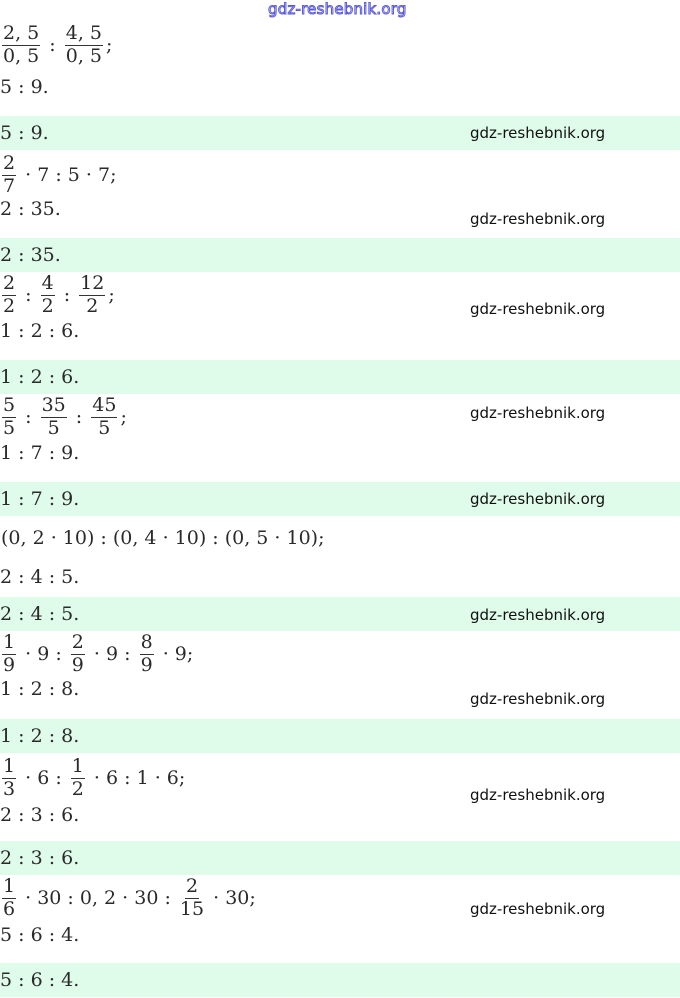 This screenshot has height=998, width=680. Describe the element at coordinates (9, 908) in the screenshot. I see `denominator: 6` at that location.